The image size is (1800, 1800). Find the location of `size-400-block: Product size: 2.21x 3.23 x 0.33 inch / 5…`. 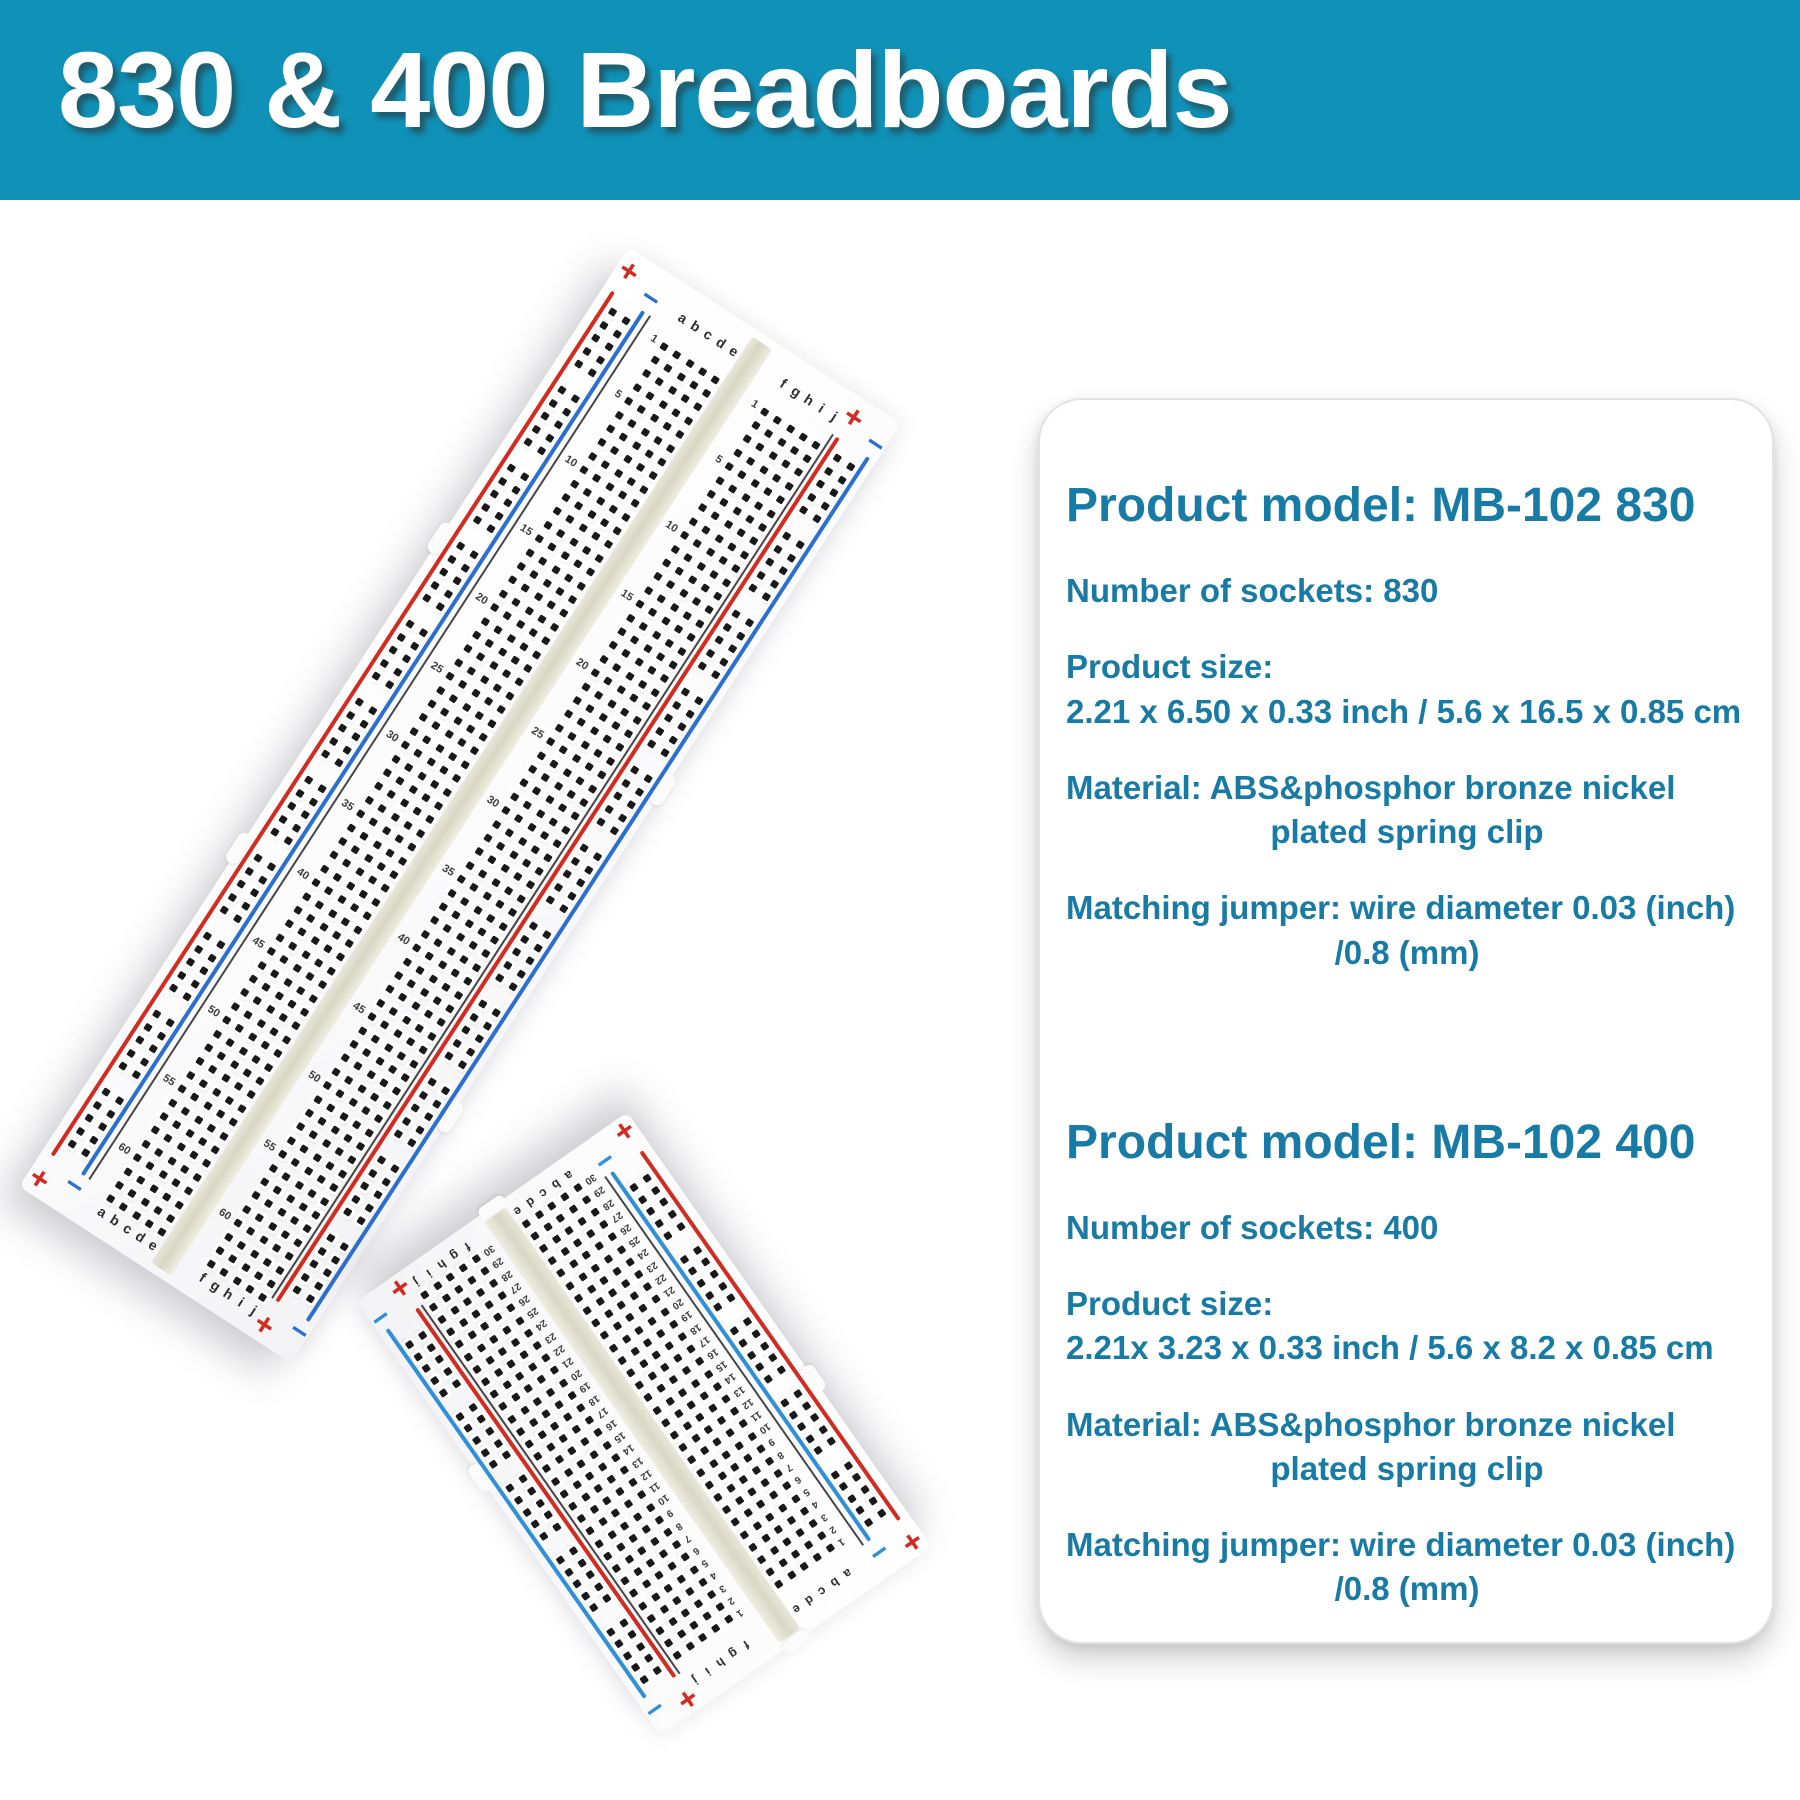

size-400-block: Product size: 2.21x 3.23 x 0.33 inch / 5… is located at coordinates (1407, 1326).